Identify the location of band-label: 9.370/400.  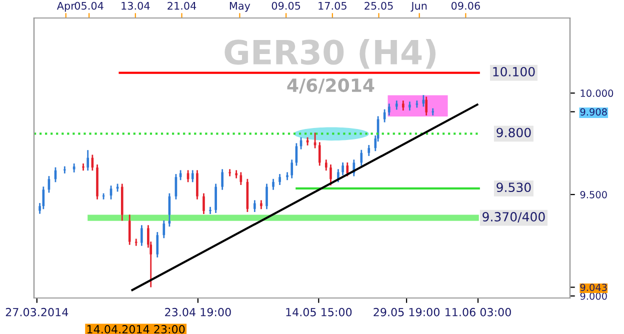
(513, 217).